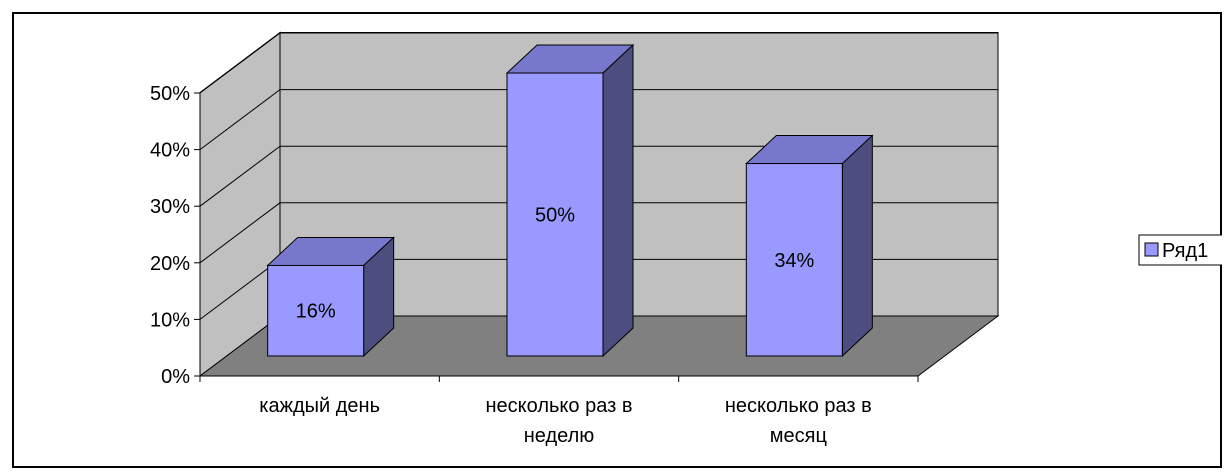 This screenshot has width=1224, height=473. I want to click on y-axis: 0% 10% 20% 30% 40% 50%, so click(175, 235).